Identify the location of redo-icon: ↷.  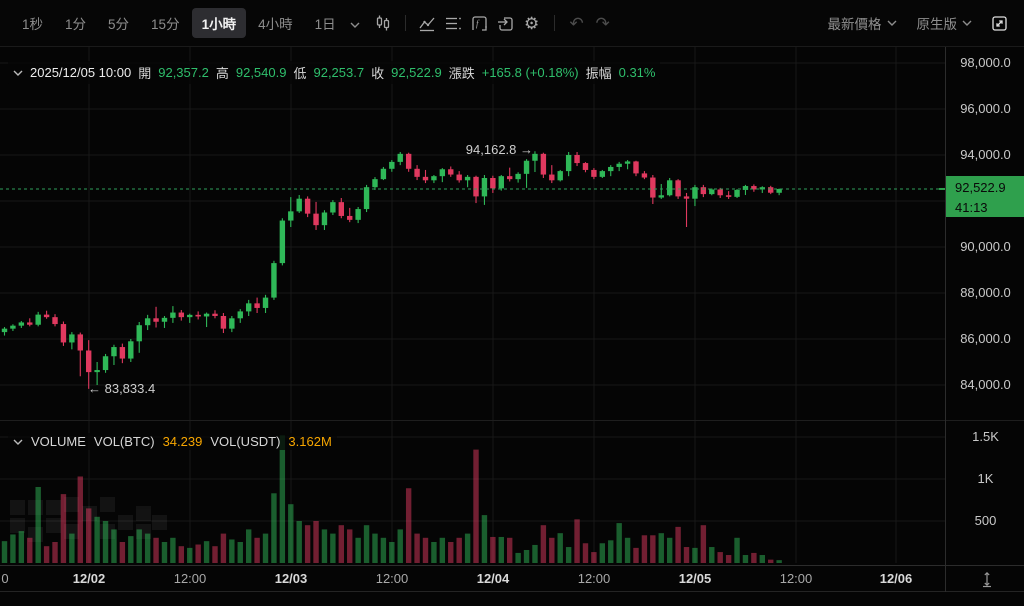
(602, 23).